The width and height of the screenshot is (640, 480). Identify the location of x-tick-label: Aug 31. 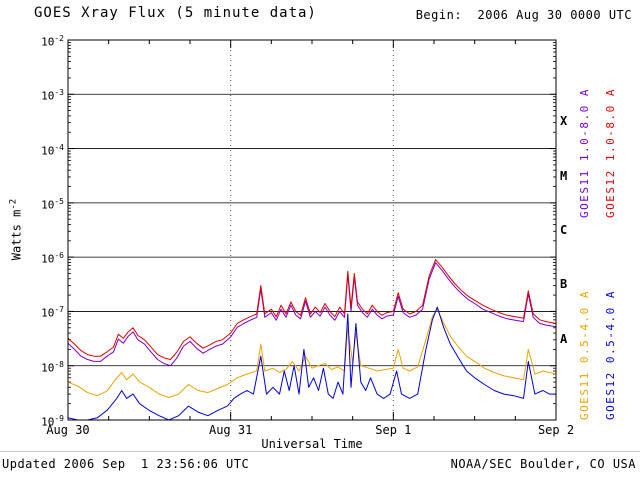
(230, 430).